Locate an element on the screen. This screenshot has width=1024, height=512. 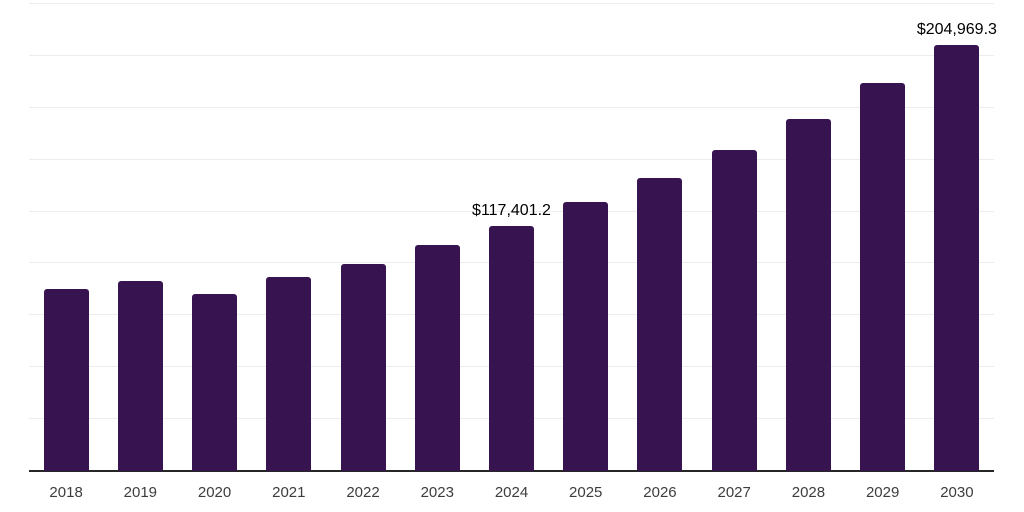
data-label-2024: $117,401.2 is located at coordinates (511, 211).